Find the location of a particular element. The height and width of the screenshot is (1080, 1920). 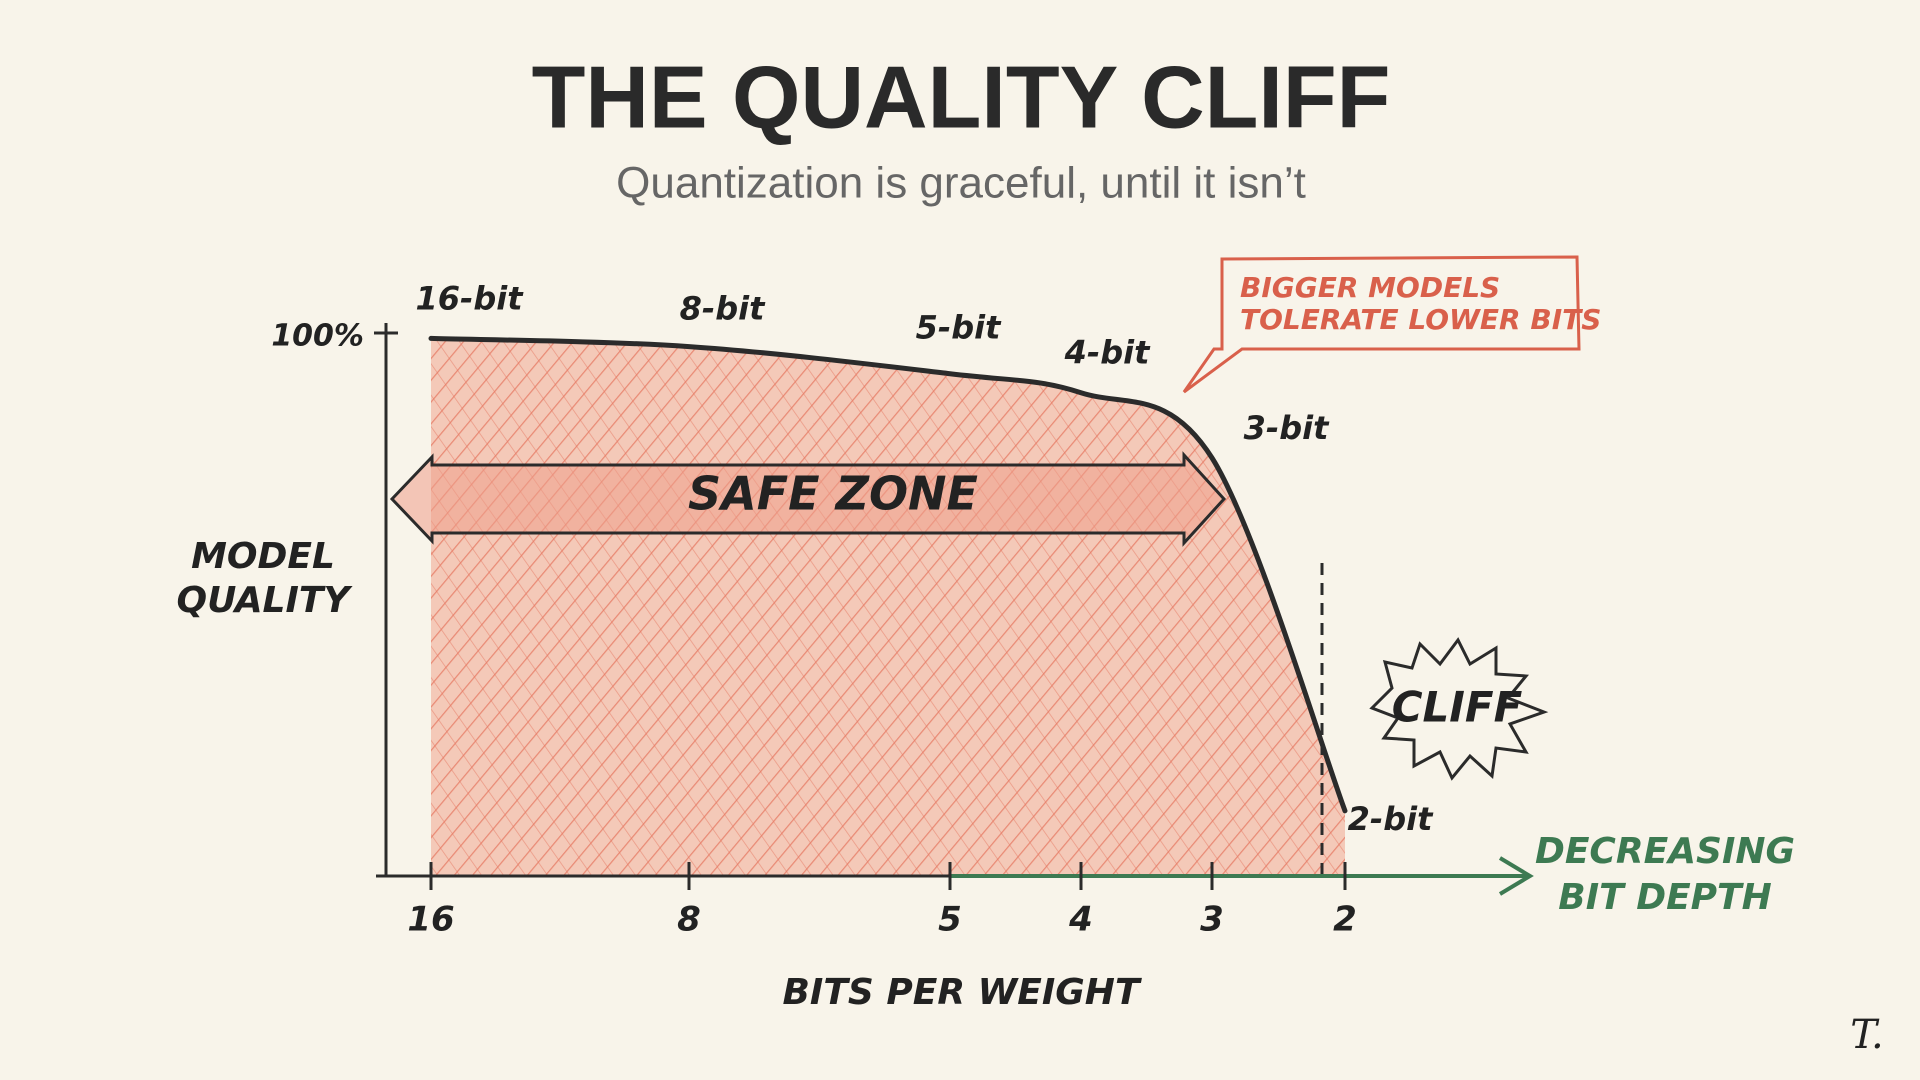

x-tick-label: 3 is located at coordinates (1212, 920).